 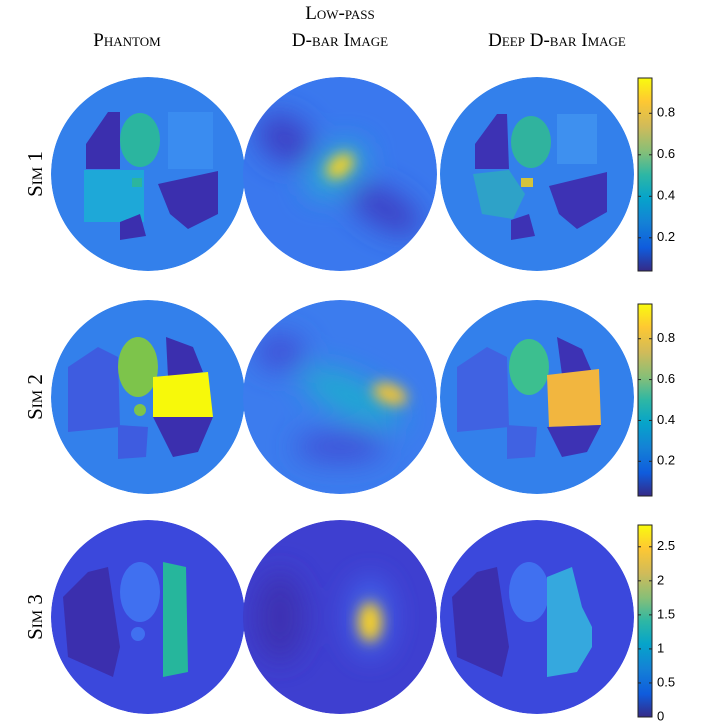 I want to click on column-title: Low-pass, so click(x=339, y=13).